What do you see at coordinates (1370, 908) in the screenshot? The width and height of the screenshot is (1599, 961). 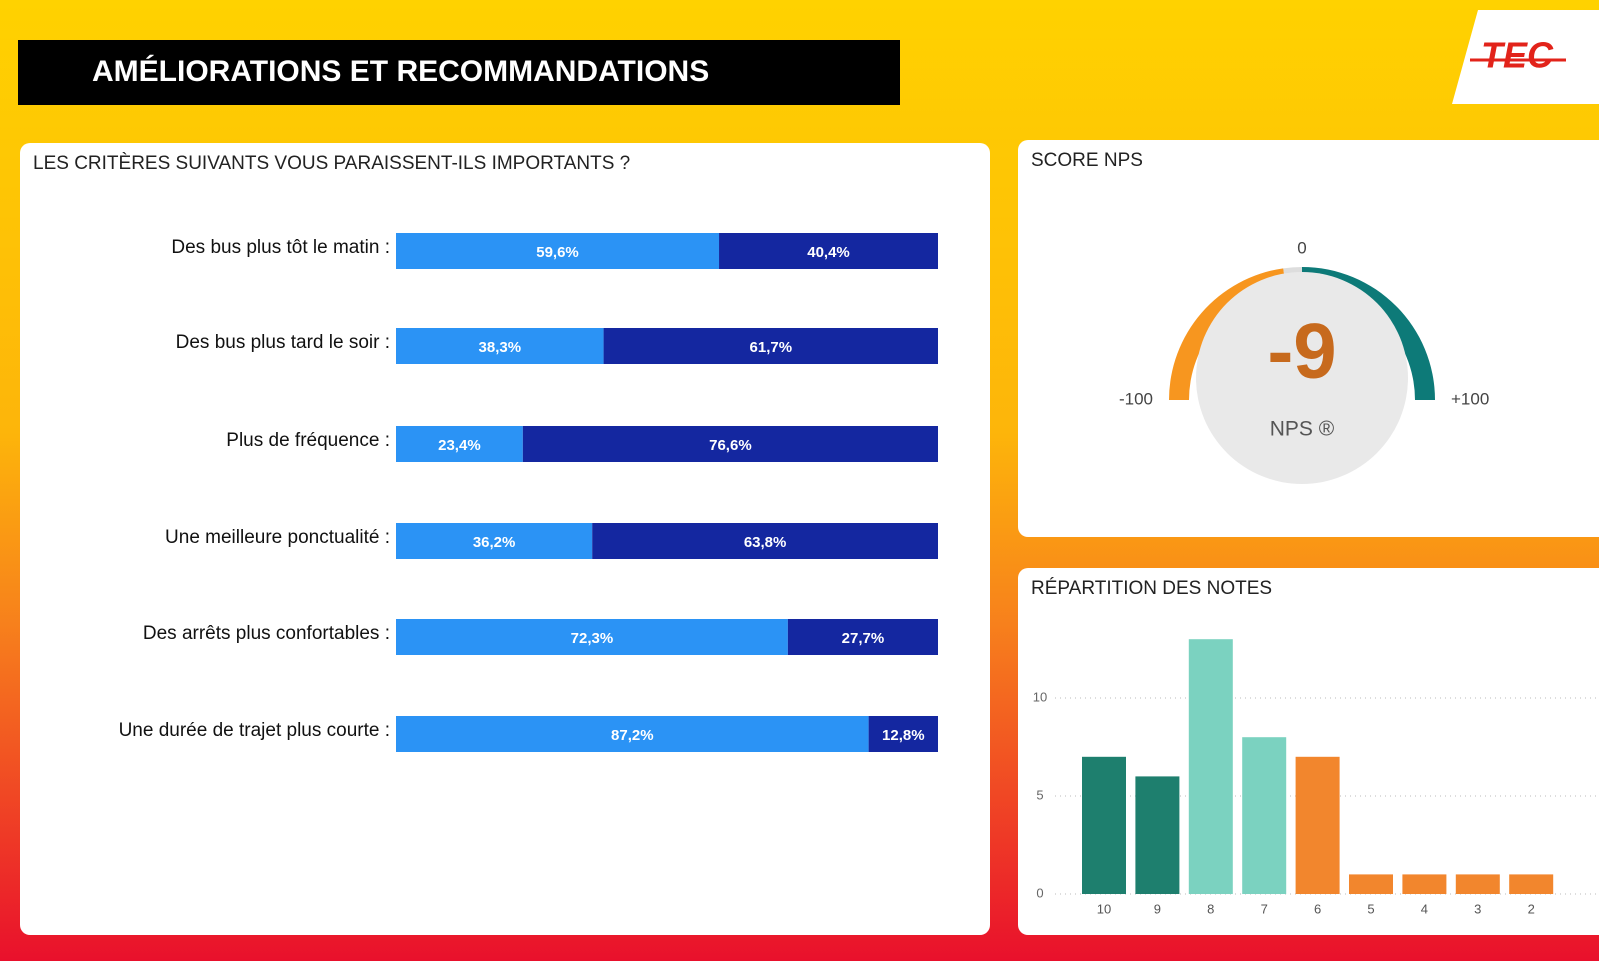 I see `x-tick-label: 5` at bounding box center [1370, 908].